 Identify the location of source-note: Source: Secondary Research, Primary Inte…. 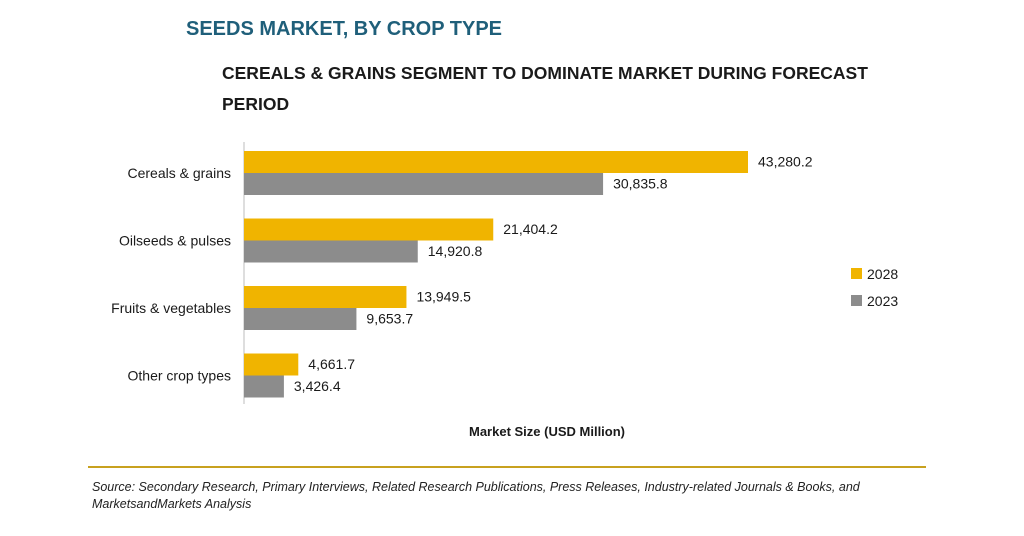
(476, 495).